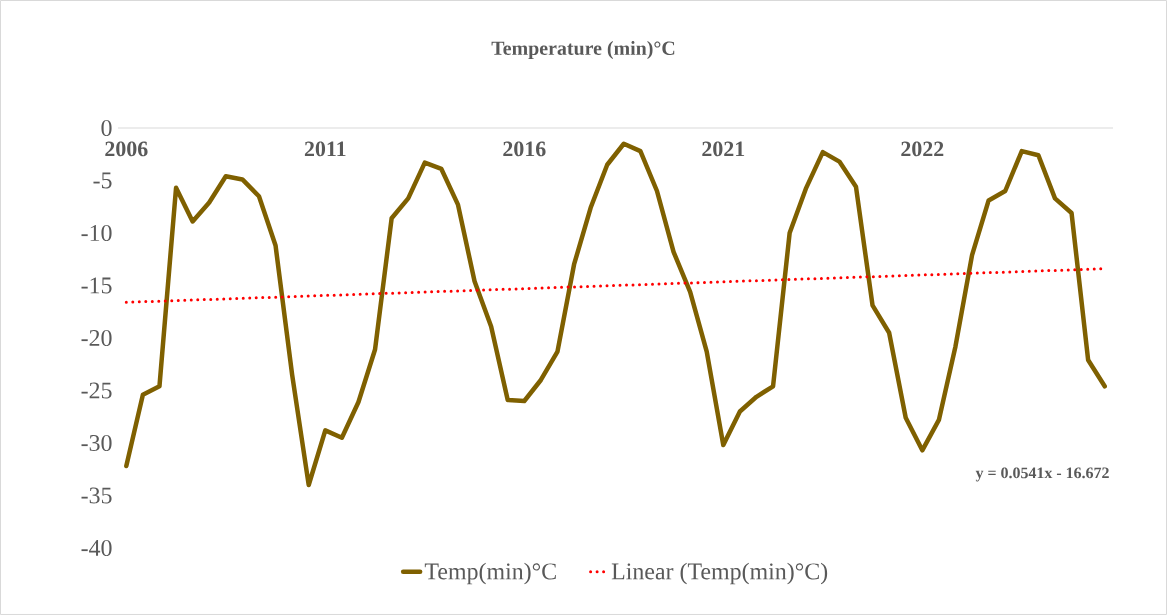 This screenshot has width=1167, height=615. What do you see at coordinates (490, 573) in the screenshot?
I see `legend-label: Temp(min)°C` at bounding box center [490, 573].